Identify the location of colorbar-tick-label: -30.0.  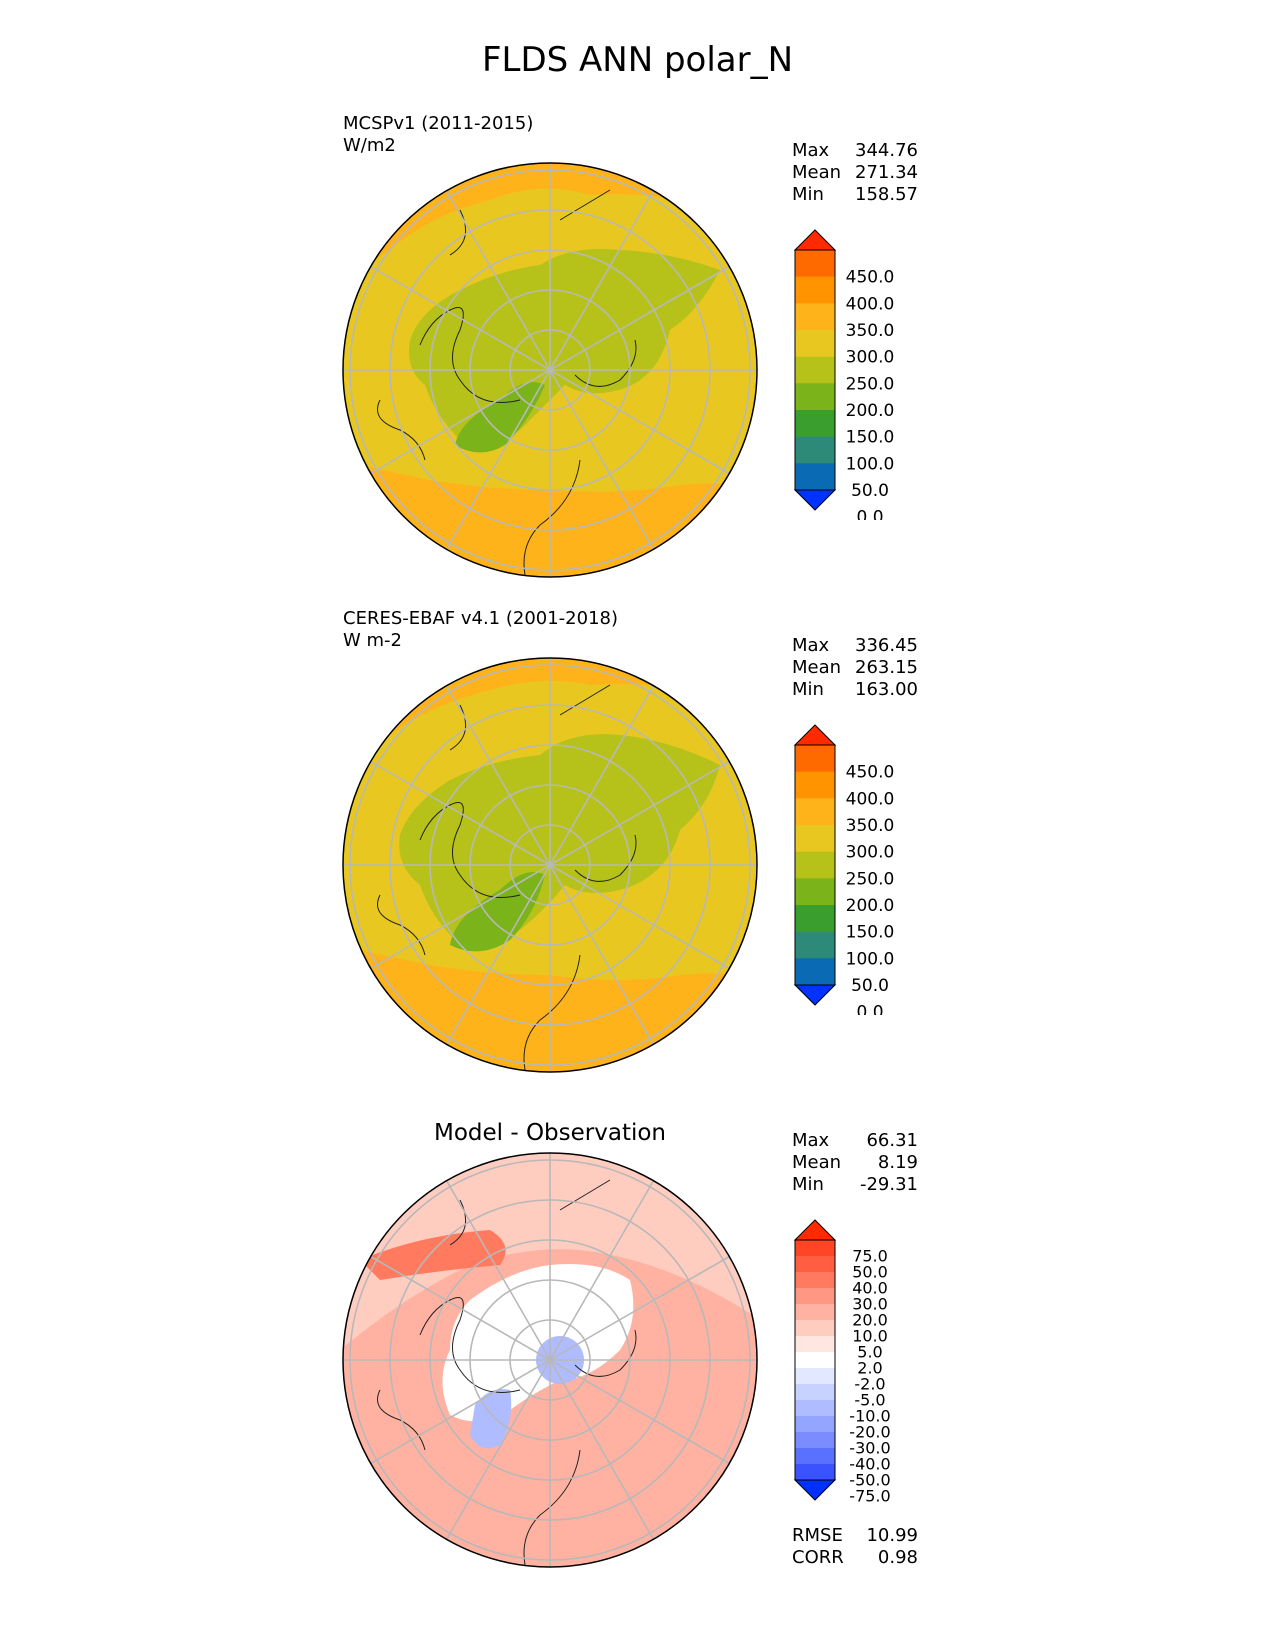
(869, 1448).